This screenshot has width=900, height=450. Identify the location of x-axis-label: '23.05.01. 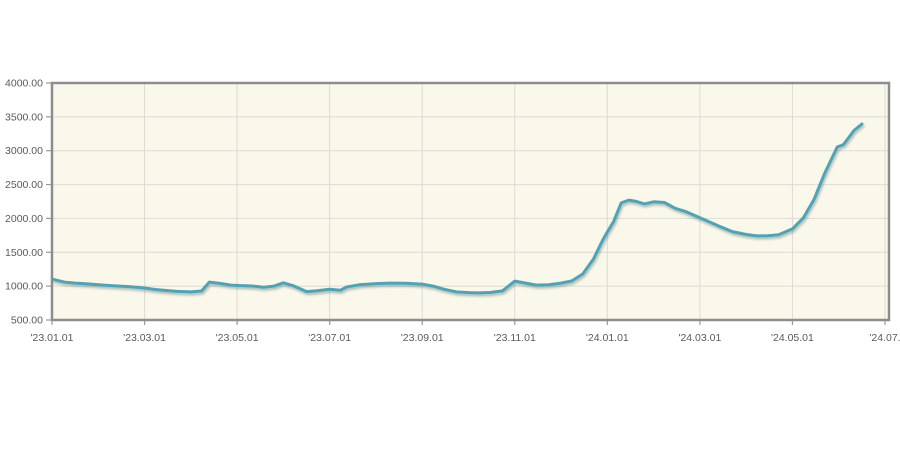
(237, 338).